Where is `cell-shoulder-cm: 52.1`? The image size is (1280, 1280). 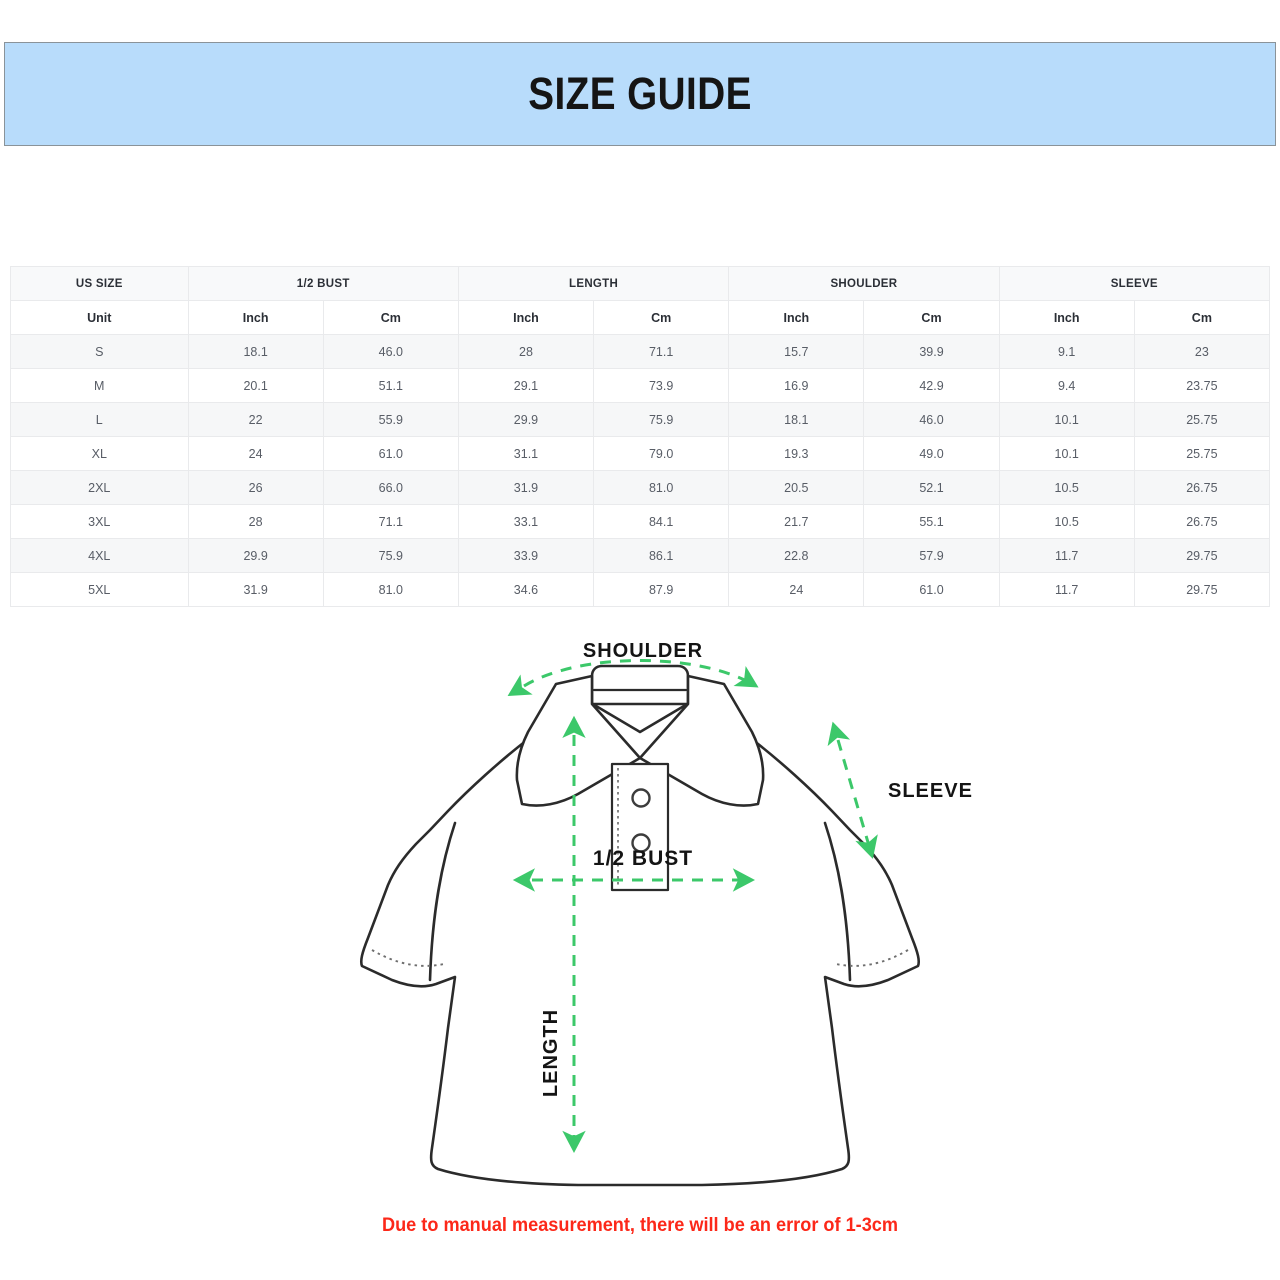
cell-shoulder-cm: 52.1 is located at coordinates (931, 487).